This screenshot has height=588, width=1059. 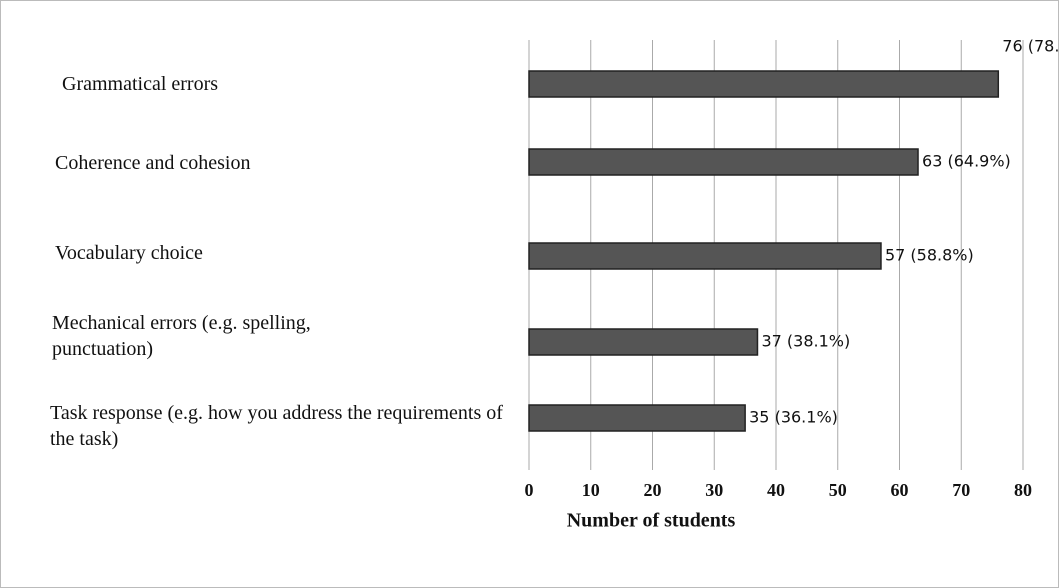 What do you see at coordinates (929, 255) in the screenshot?
I see `value-label: 57 (58.8%)` at bounding box center [929, 255].